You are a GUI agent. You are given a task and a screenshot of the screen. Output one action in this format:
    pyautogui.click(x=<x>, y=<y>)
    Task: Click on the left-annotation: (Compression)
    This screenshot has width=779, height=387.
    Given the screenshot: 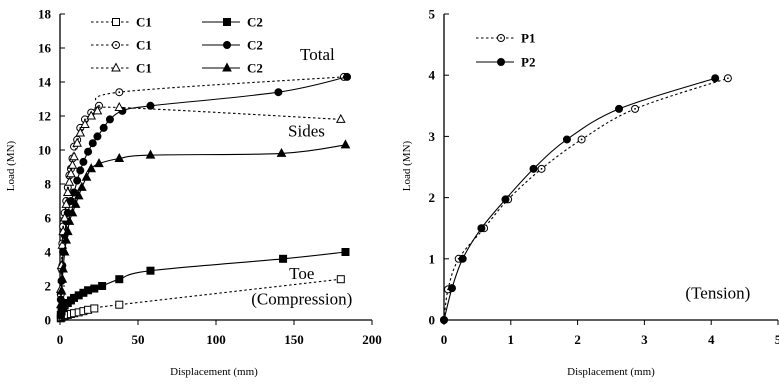 What is the action you would take?
    pyautogui.click(x=301, y=299)
    